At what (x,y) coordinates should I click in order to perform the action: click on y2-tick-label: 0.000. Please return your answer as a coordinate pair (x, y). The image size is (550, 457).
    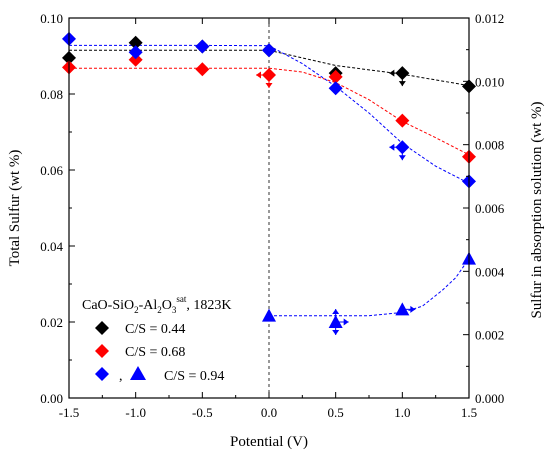
    Looking at the image, I should click on (489, 398).